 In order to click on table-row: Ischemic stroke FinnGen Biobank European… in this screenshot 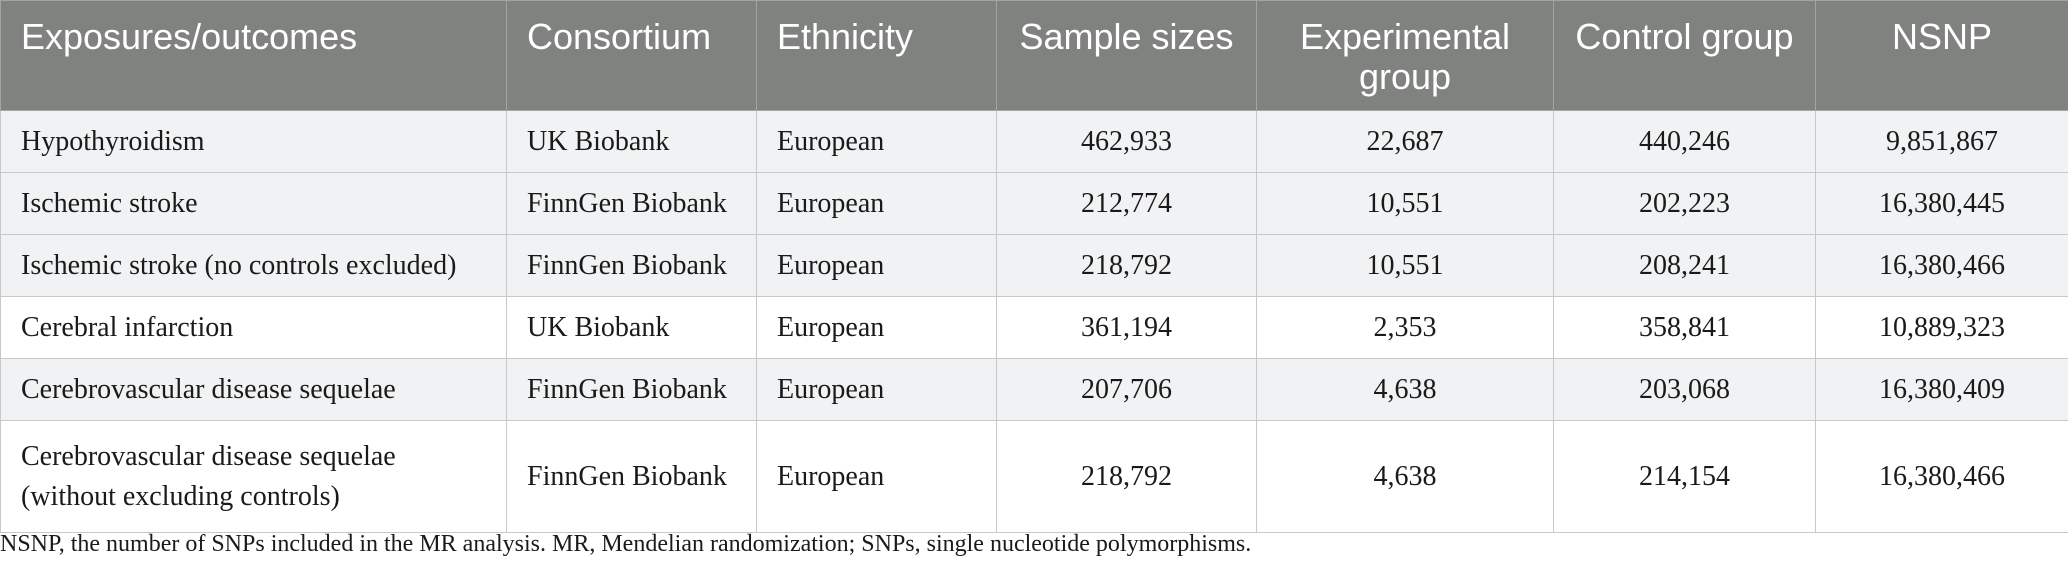, I will do `click(1034, 203)`.